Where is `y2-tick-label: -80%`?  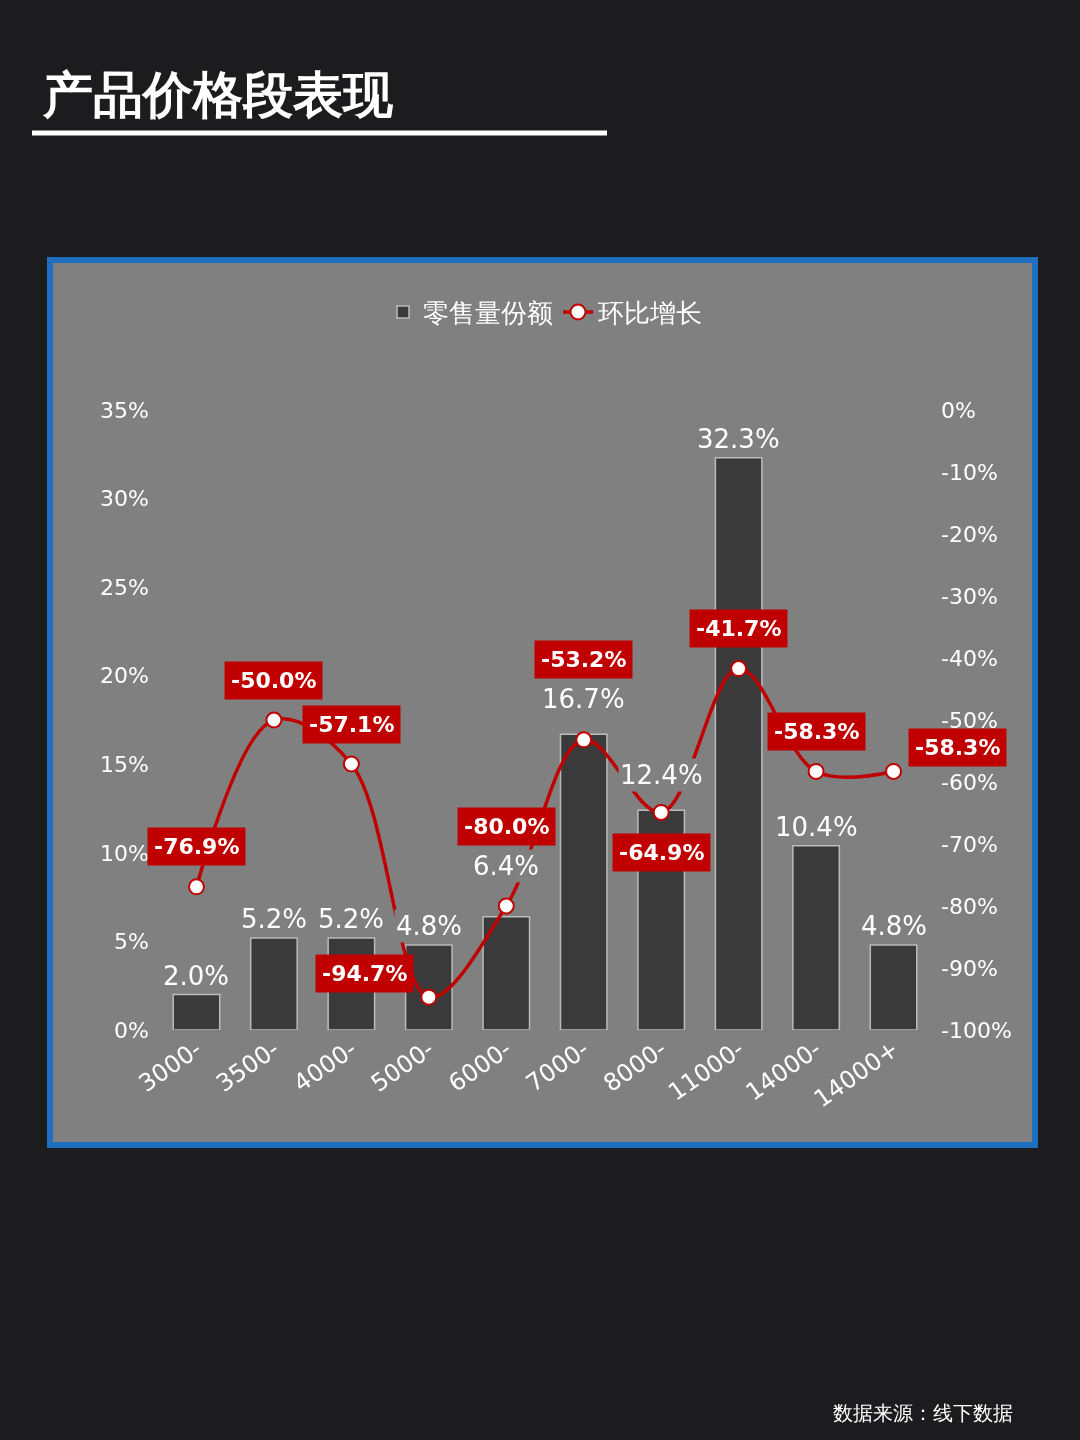
y2-tick-label: -80% is located at coordinates (969, 906).